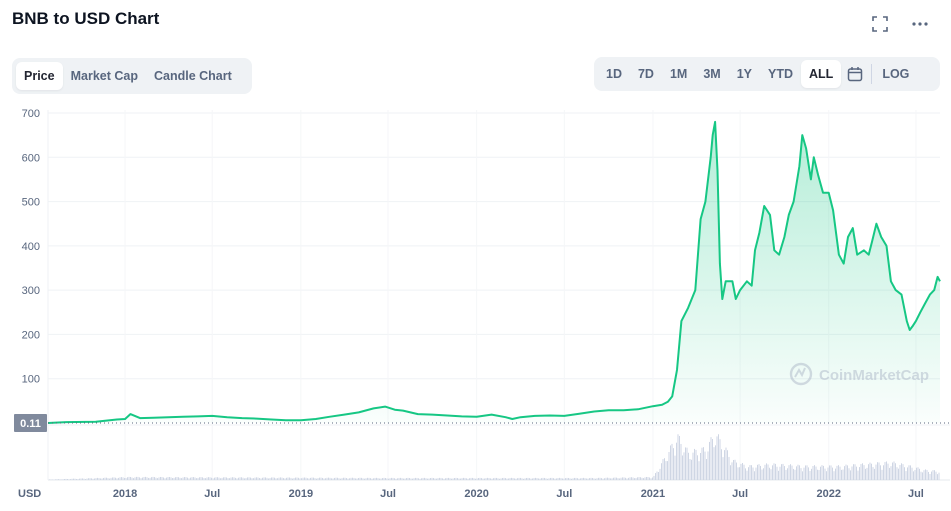 The width and height of the screenshot is (951, 511). I want to click on x-tick-label: 2018, so click(125, 494).